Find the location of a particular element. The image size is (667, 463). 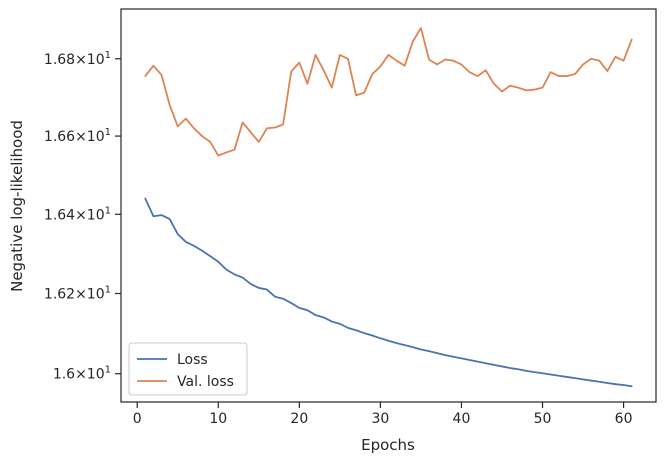

y-tick-label: 1.68×10¹ is located at coordinates (77, 59).